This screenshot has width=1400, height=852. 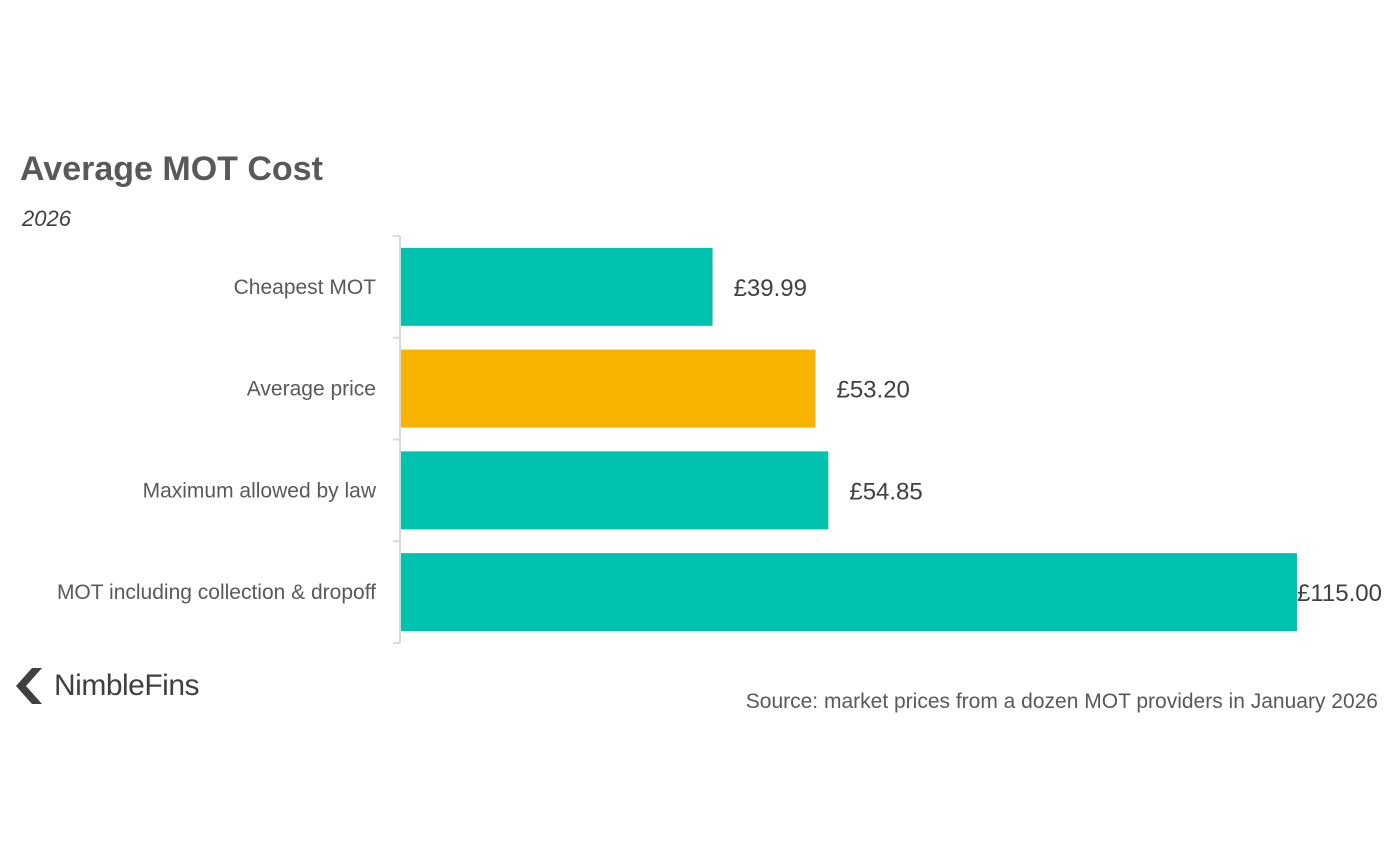 What do you see at coordinates (260, 490) in the screenshot?
I see `category-label: Maximum allowed by law` at bounding box center [260, 490].